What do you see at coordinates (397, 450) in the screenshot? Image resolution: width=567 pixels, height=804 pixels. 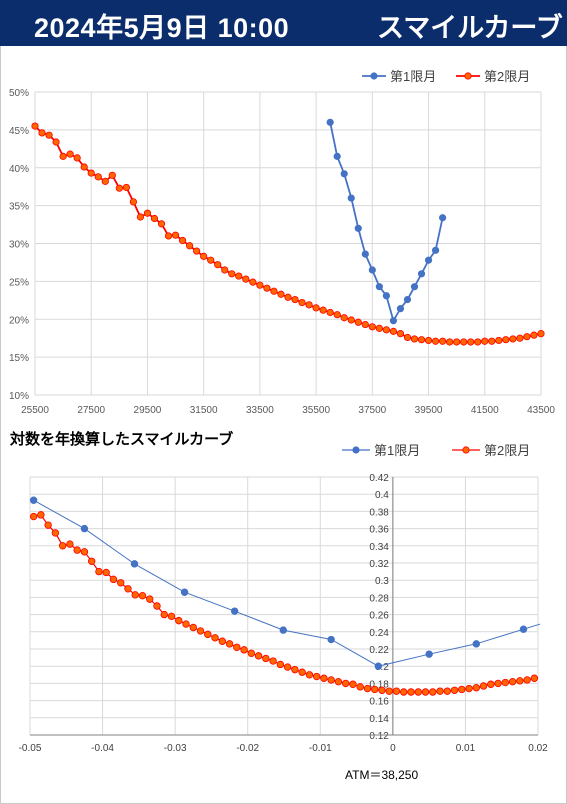 I see `legend-label-1: 第1限月` at bounding box center [397, 450].